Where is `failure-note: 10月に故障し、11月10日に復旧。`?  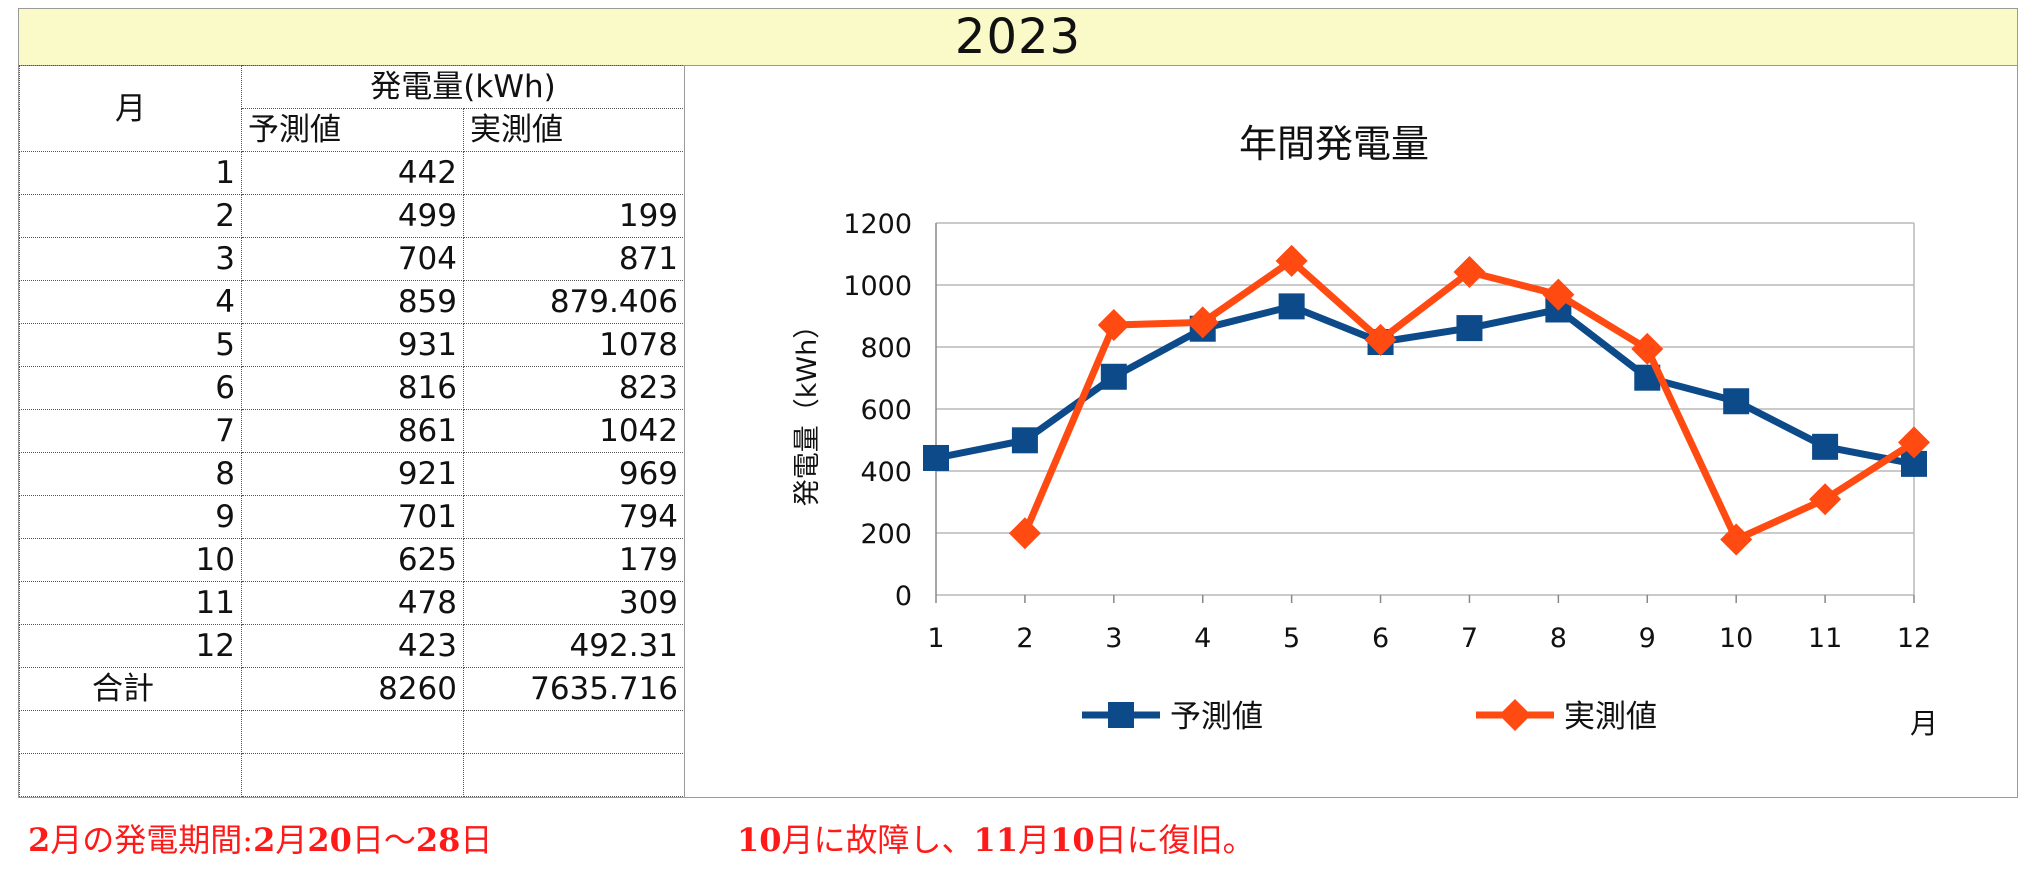 failure-note: 10月に故障し、11月10日に復旧。 is located at coordinates (996, 838).